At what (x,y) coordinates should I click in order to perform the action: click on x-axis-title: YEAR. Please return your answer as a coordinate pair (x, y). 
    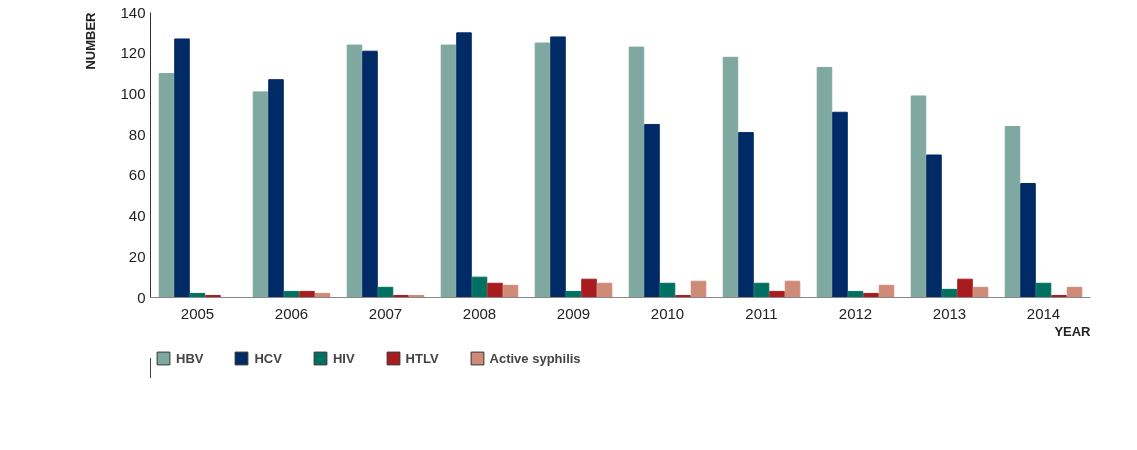
    Looking at the image, I should click on (1073, 331).